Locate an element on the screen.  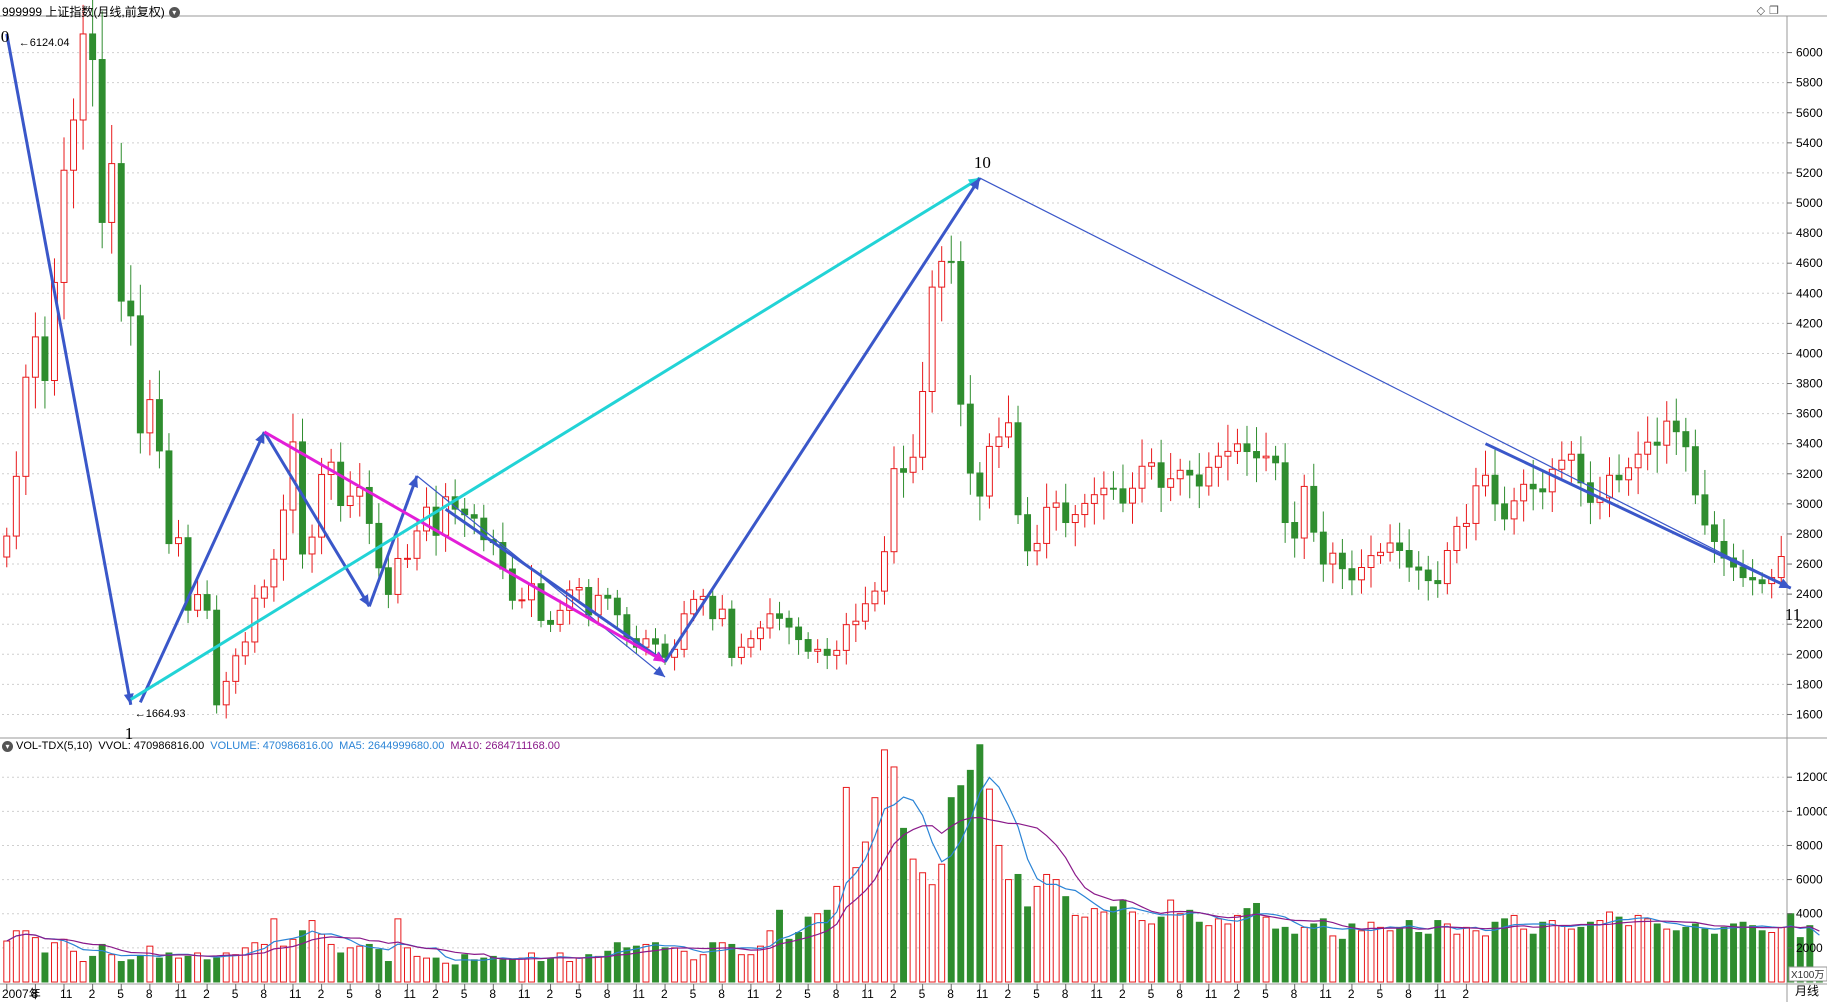
volume-tick-label: 4000 is located at coordinates (1809, 914).